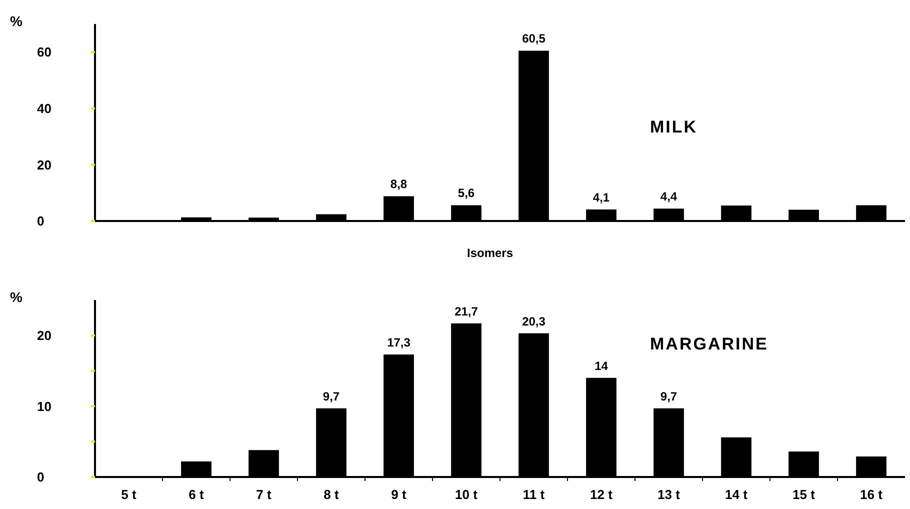 The image size is (910, 509). What do you see at coordinates (674, 126) in the screenshot?
I see `text: MILK` at bounding box center [674, 126].